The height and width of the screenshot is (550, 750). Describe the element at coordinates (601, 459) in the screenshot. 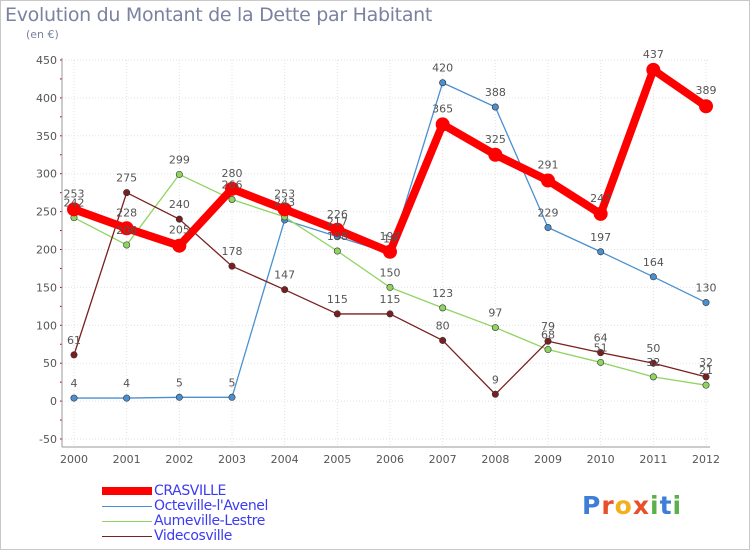

I see `x-tick-label: 2010` at that location.